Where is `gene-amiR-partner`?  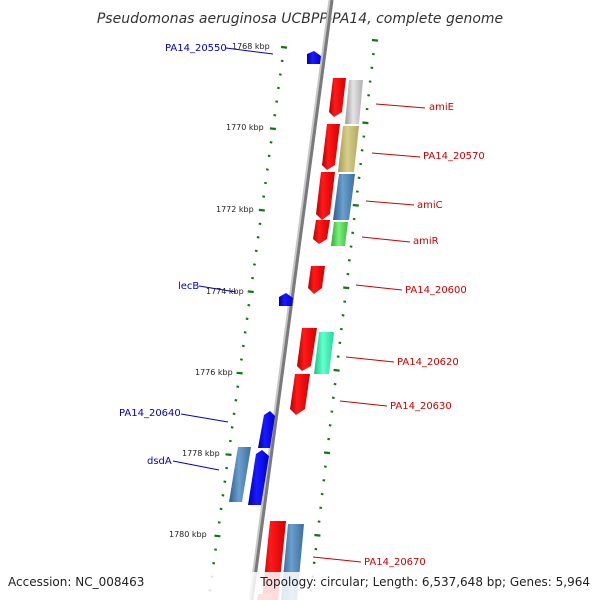 gene-amiR-partner is located at coordinates (339, 234).